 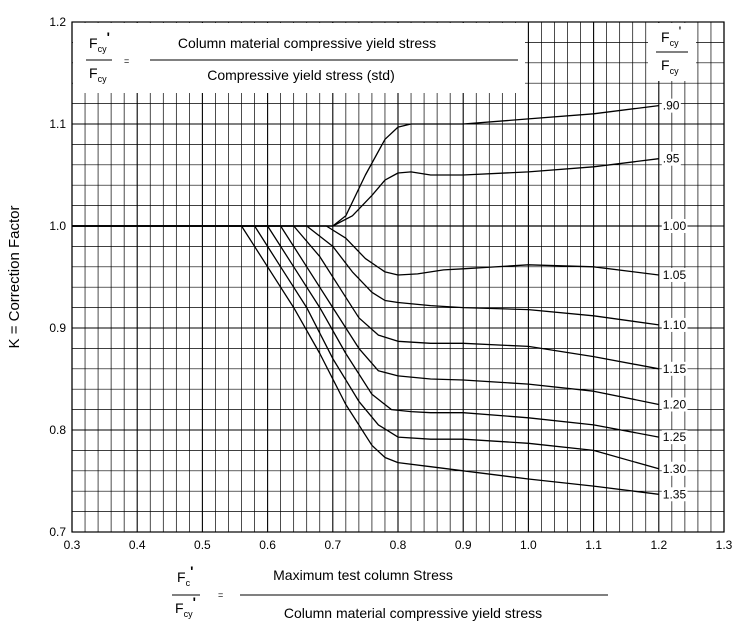 What do you see at coordinates (194, 602) in the screenshot?
I see `bdef-lhs-den-mark: '` at bounding box center [194, 602].